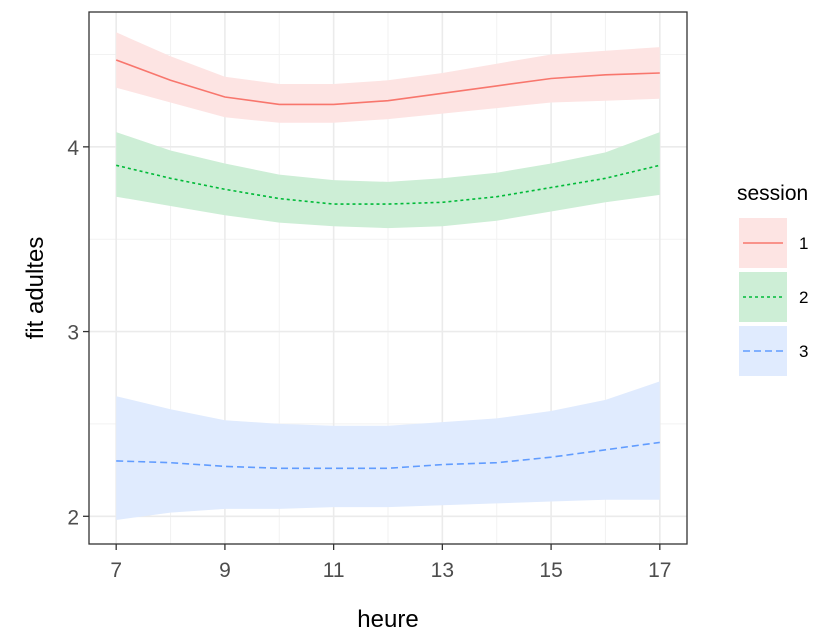  Describe the element at coordinates (772, 193) in the screenshot. I see `legend-title: session` at that location.